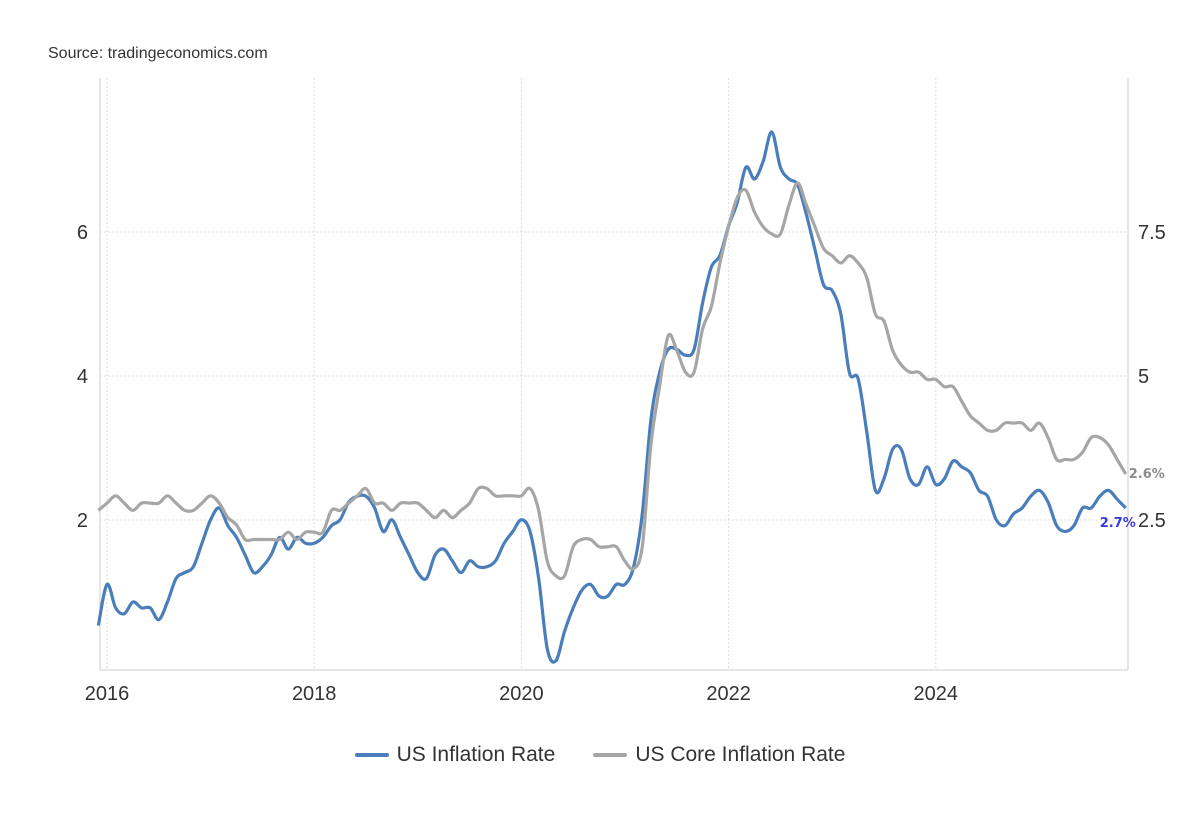  I want to click on y-right-tick-label: 2.5, so click(1152, 521).